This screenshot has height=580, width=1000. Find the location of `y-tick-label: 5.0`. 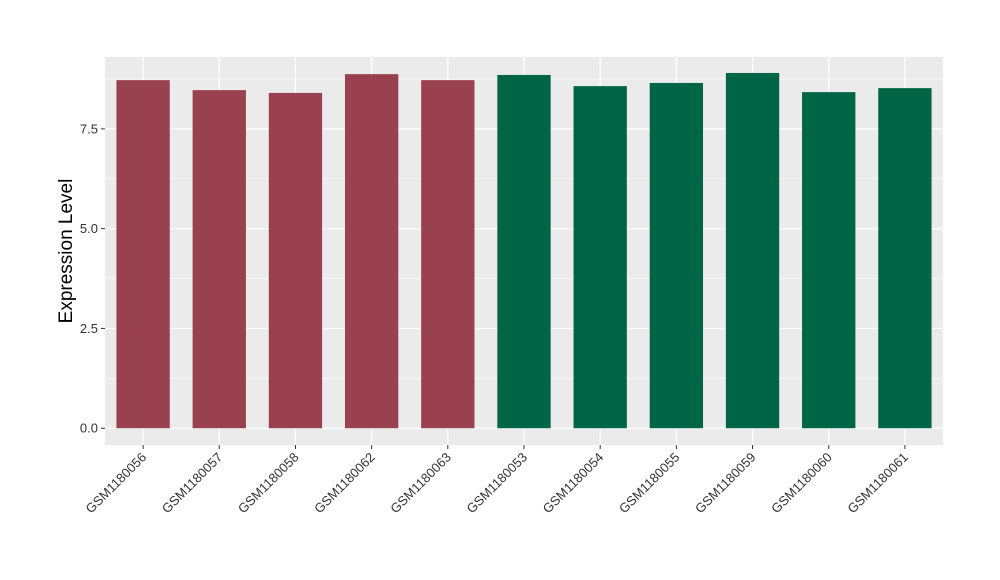

y-tick-label: 5.0 is located at coordinates (89, 228).